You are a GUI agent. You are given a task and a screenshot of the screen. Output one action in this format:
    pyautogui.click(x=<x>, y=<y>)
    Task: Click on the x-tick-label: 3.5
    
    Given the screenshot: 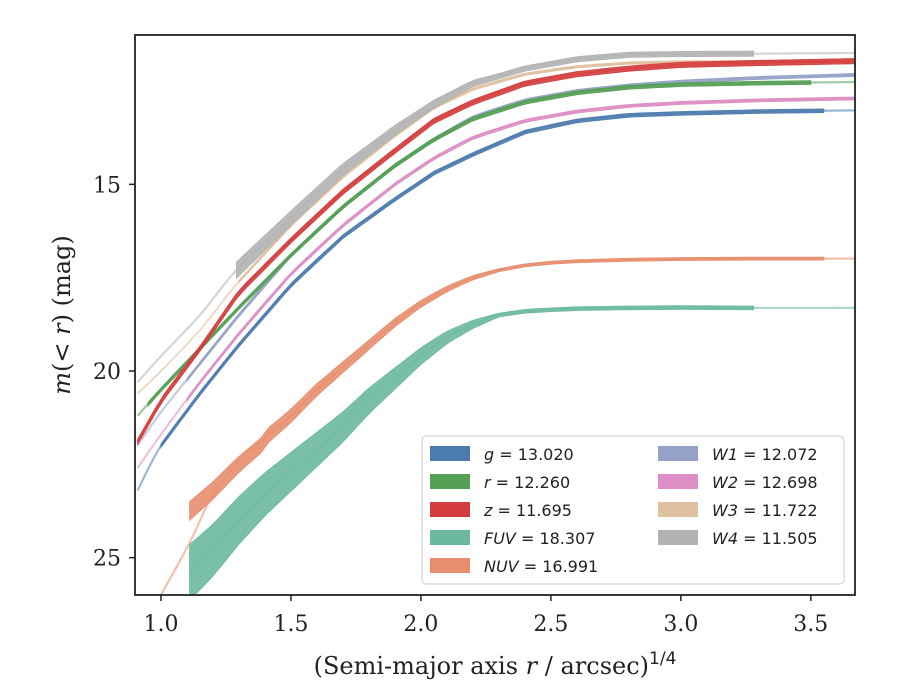 What is the action you would take?
    pyautogui.click(x=810, y=624)
    